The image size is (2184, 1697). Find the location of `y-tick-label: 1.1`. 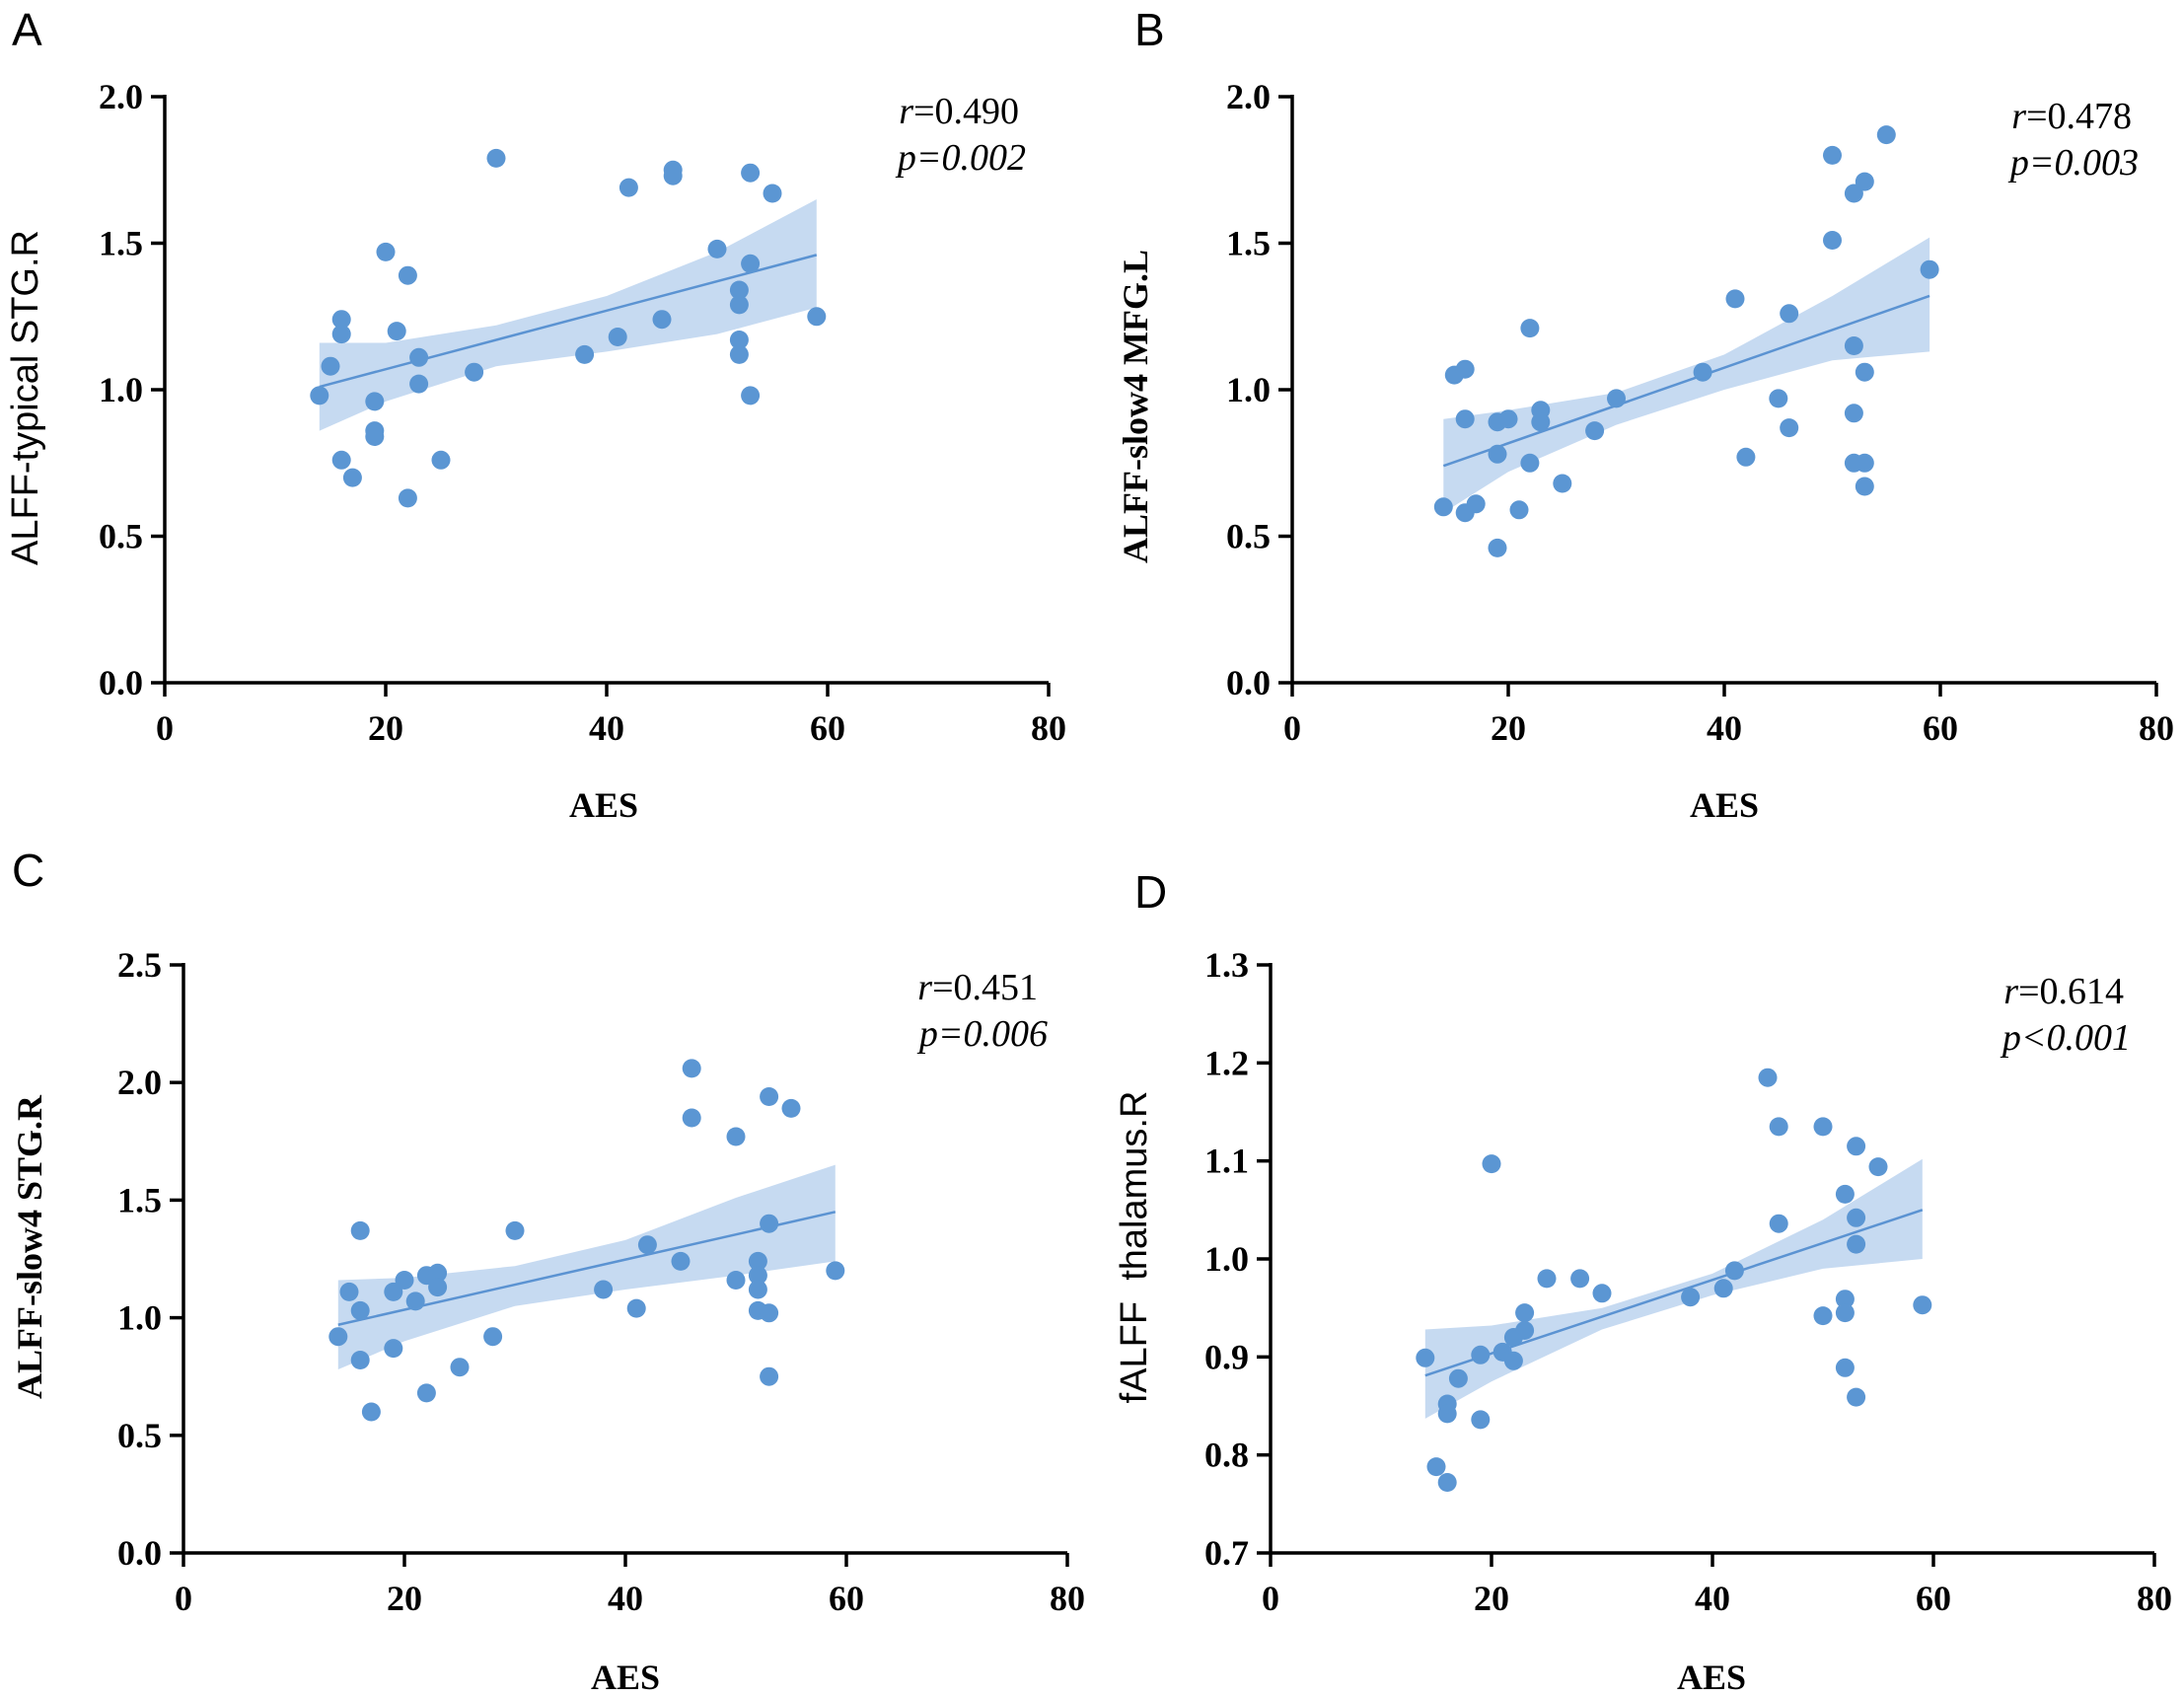

y-tick-label: 1.1 is located at coordinates (1226, 1161).